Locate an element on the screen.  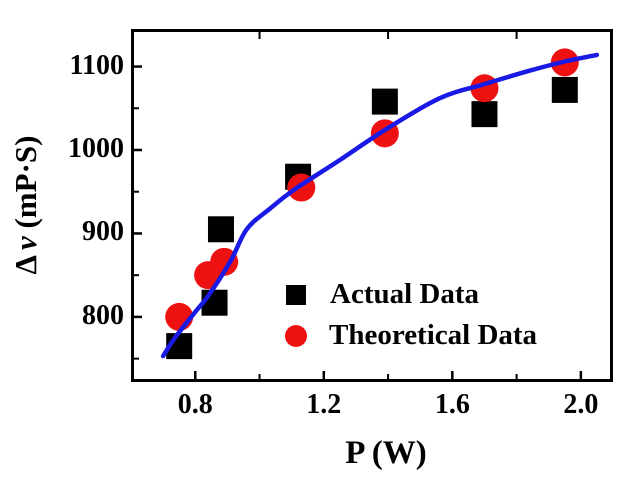
legend-item-actual: Actual Data is located at coordinates (409, 294).